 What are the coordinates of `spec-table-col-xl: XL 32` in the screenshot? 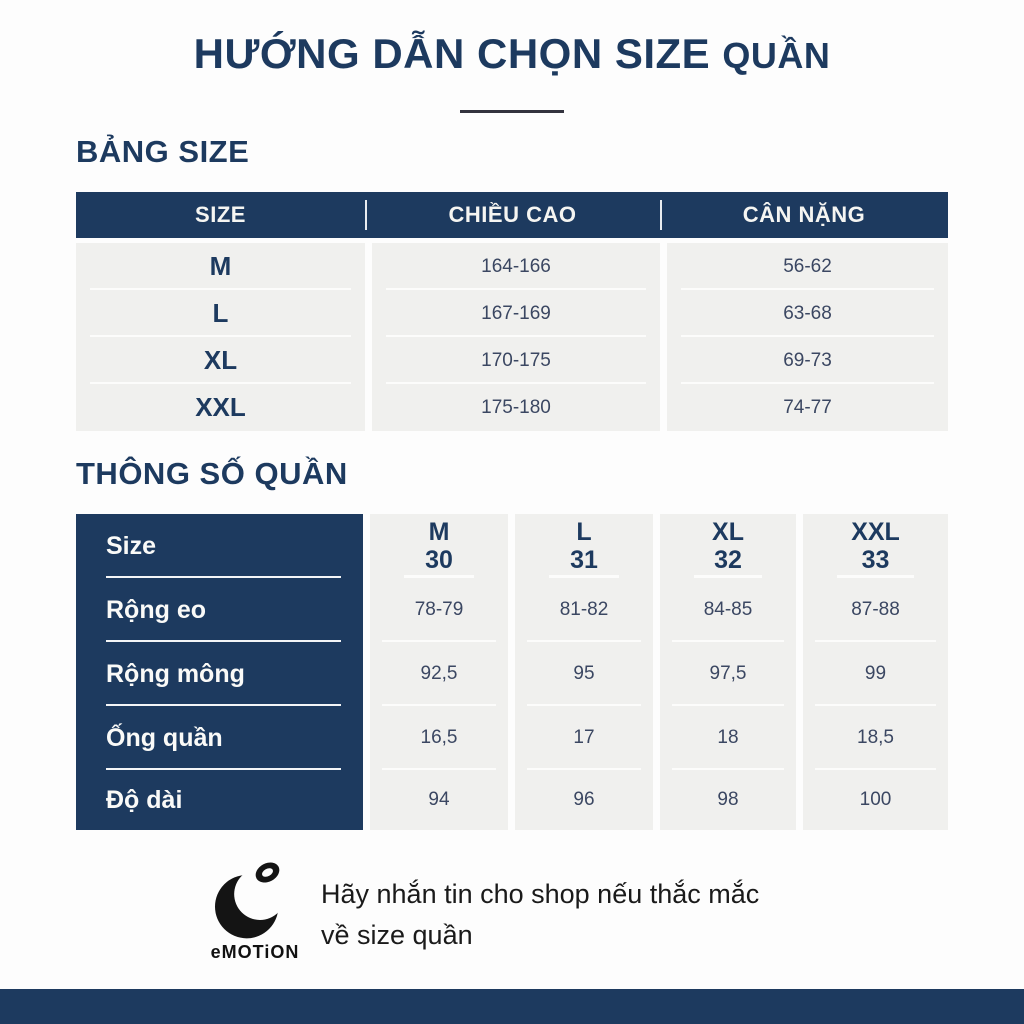 It's located at (724, 546).